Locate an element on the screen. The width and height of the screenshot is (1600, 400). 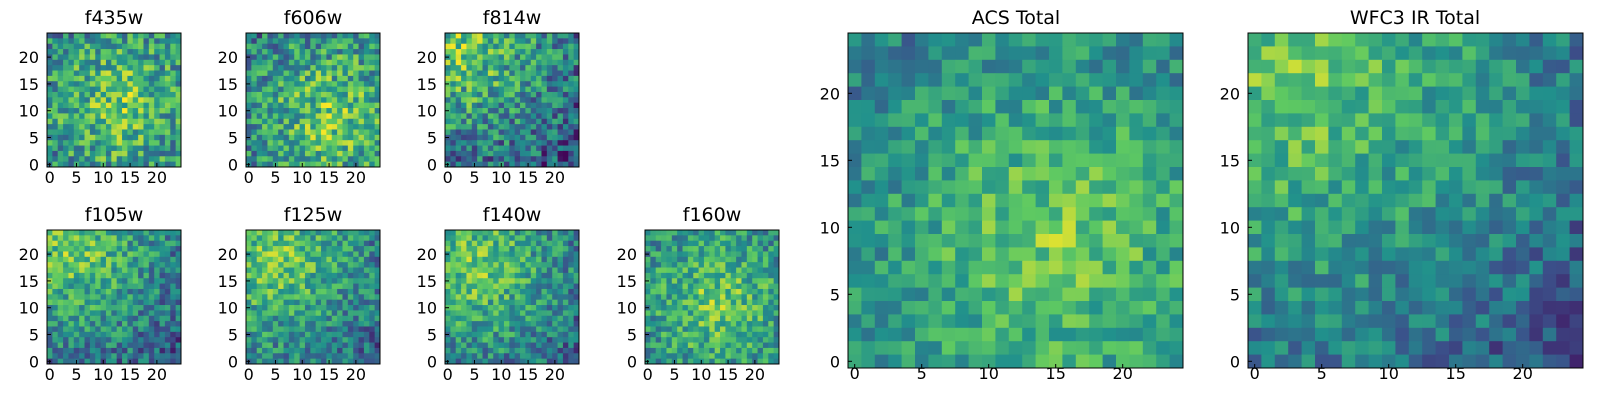
x-tick-label: 15 is located at coordinates (329, 177).